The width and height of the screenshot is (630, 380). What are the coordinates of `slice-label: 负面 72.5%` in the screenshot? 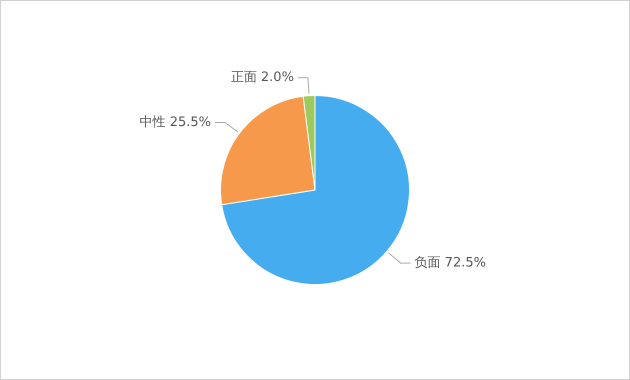 It's located at (450, 262).